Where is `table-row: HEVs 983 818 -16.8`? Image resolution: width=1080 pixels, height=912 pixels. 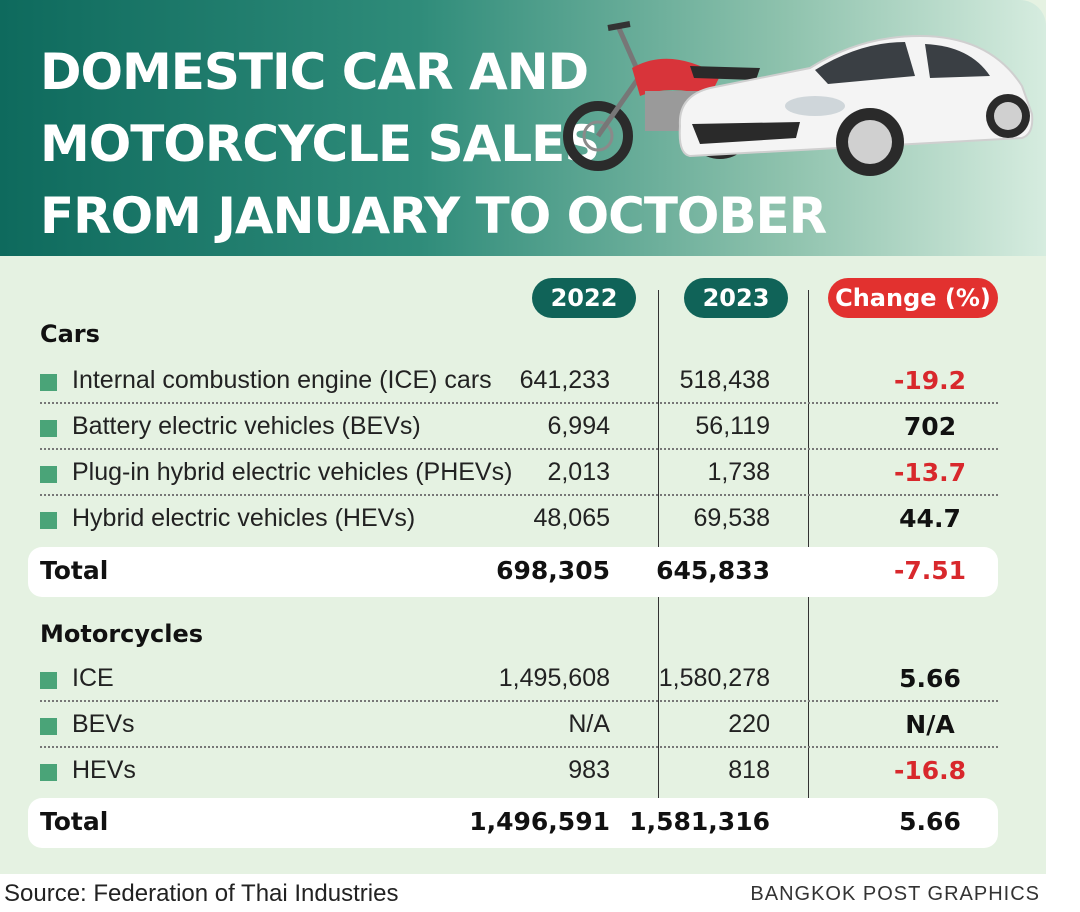
table-row: HEVs 983 818 -16.8 is located at coordinates (519, 772).